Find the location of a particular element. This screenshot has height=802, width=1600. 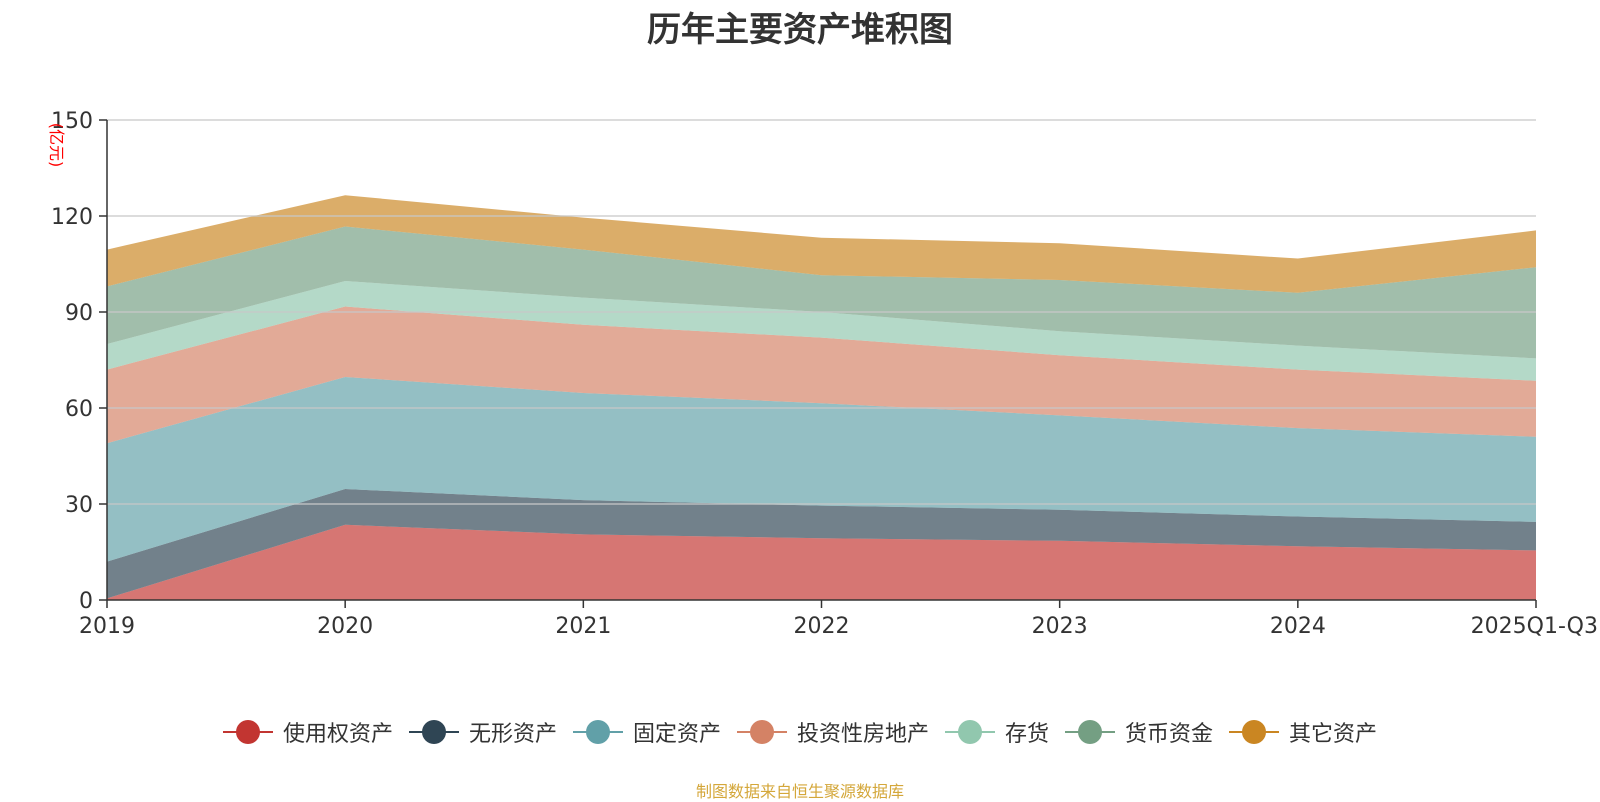

legend-label: 其它资产 is located at coordinates (1333, 734).